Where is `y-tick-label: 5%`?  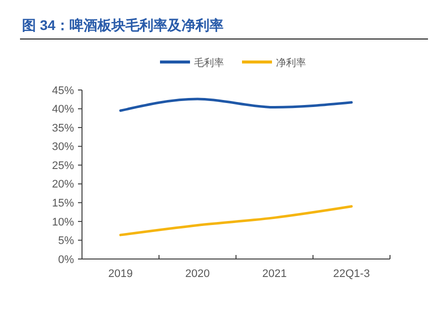 y-tick-label: 5% is located at coordinates (66, 241).